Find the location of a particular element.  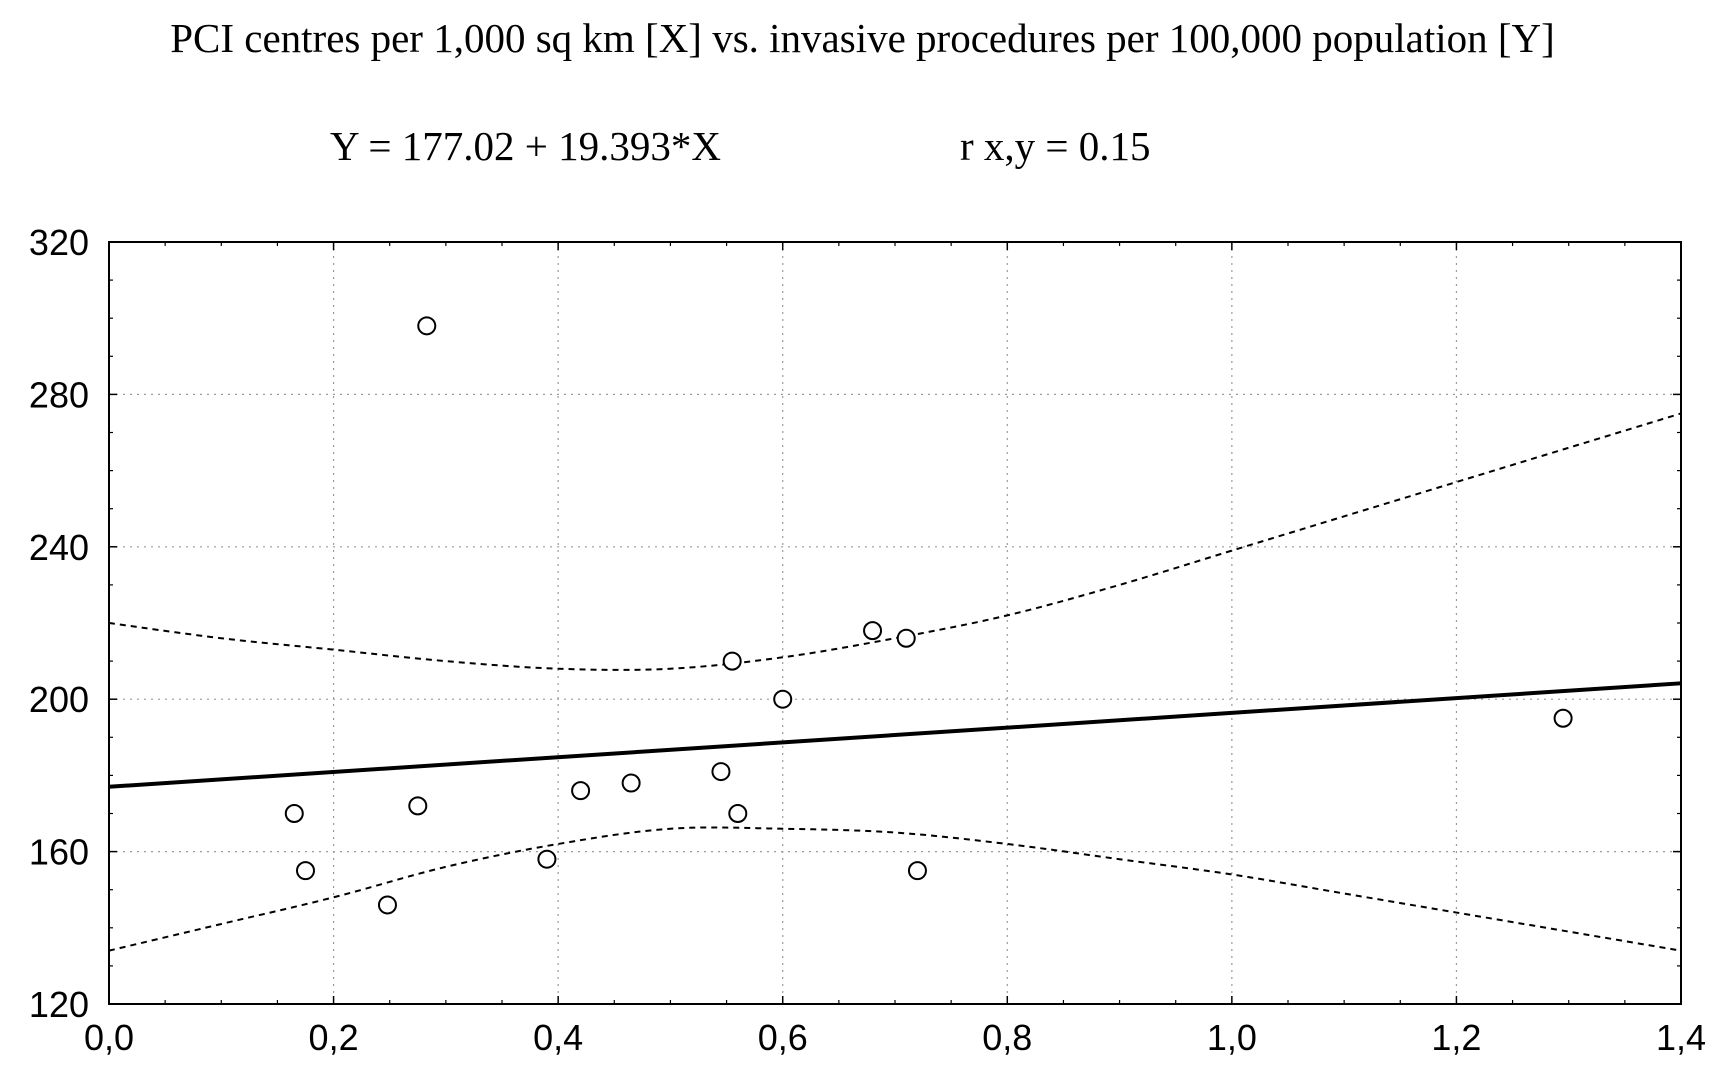

regression-layer is located at coordinates (895, 735).